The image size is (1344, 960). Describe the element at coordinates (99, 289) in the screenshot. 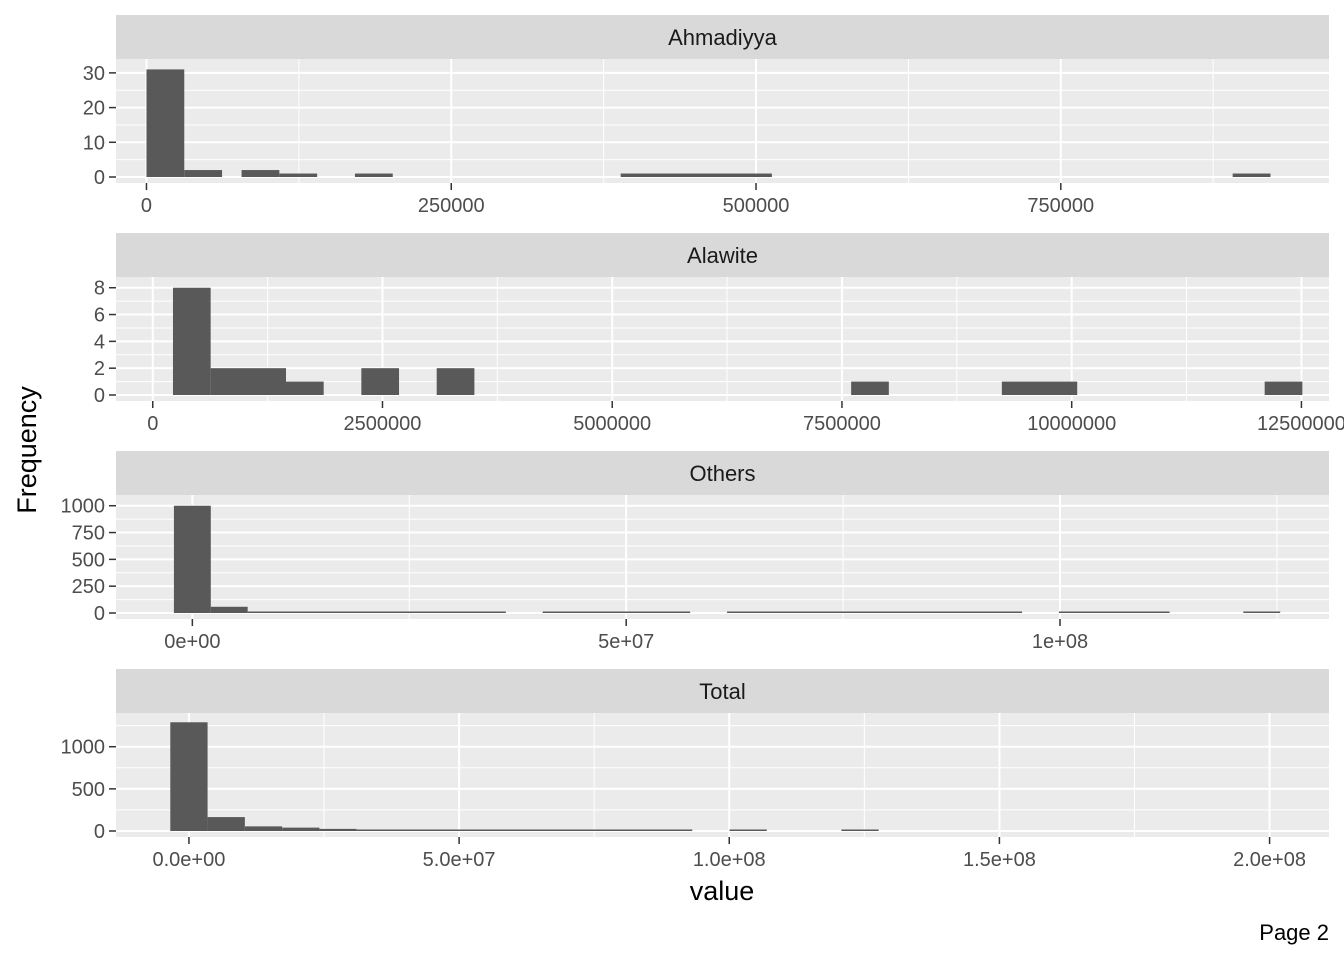

I see `y-tick-label: 8` at that location.